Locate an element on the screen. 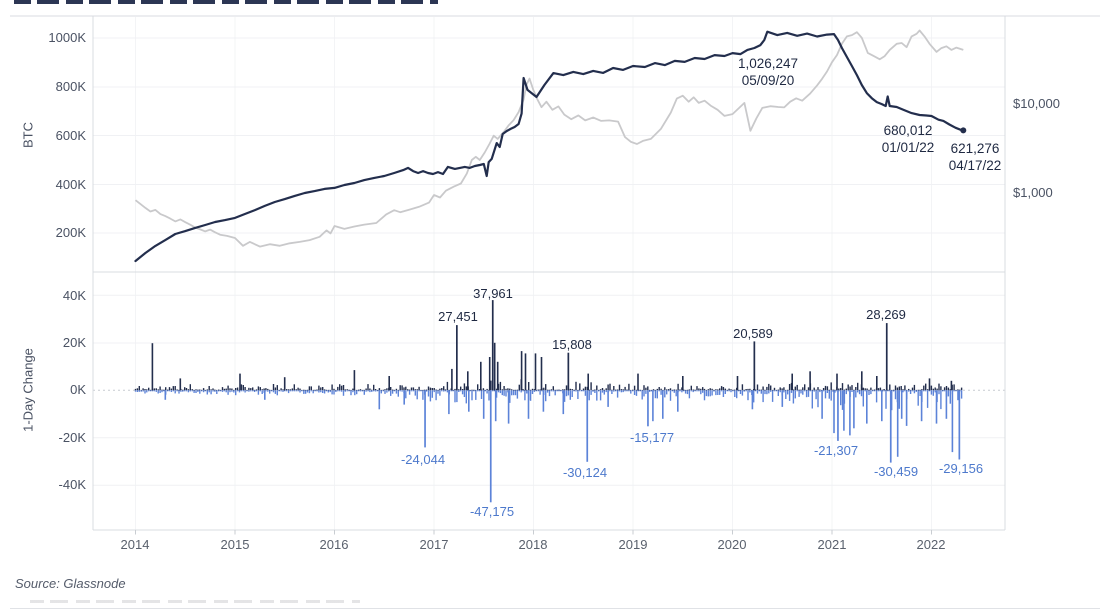 The width and height of the screenshot is (1100, 611). spike-label-n29156: -29,156 is located at coordinates (961, 468).